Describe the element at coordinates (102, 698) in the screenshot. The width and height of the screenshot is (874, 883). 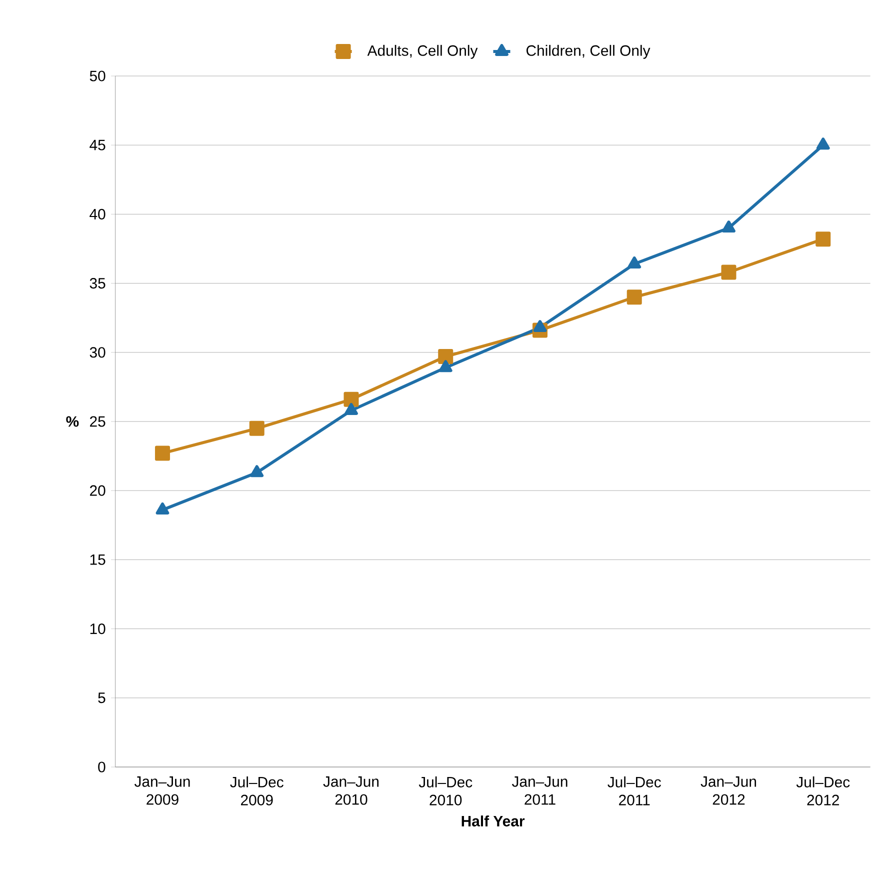
I see `y-tick-label: 5` at that location.